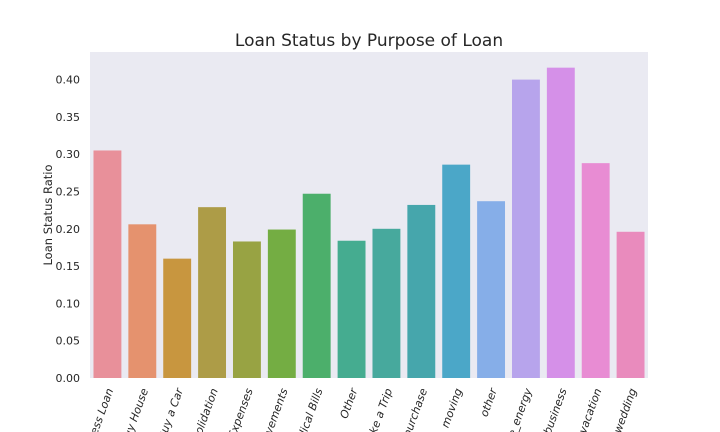 This screenshot has height=432, width=720. Describe the element at coordinates (136, 409) in the screenshot. I see `x-tick-label: uy House` at that location.